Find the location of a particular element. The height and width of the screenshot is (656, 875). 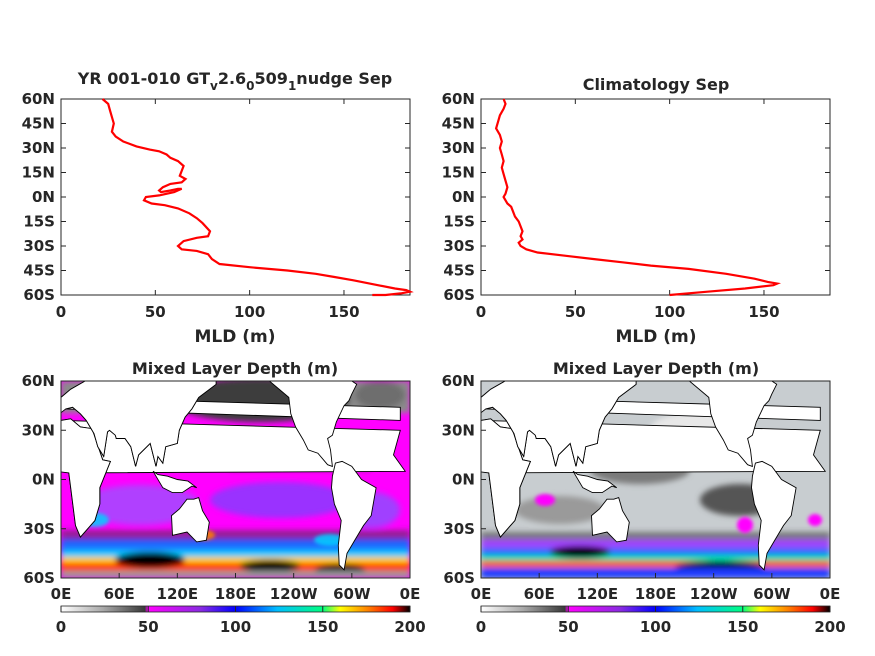

map-2-xtick-label: 120E is located at coordinates (598, 594).